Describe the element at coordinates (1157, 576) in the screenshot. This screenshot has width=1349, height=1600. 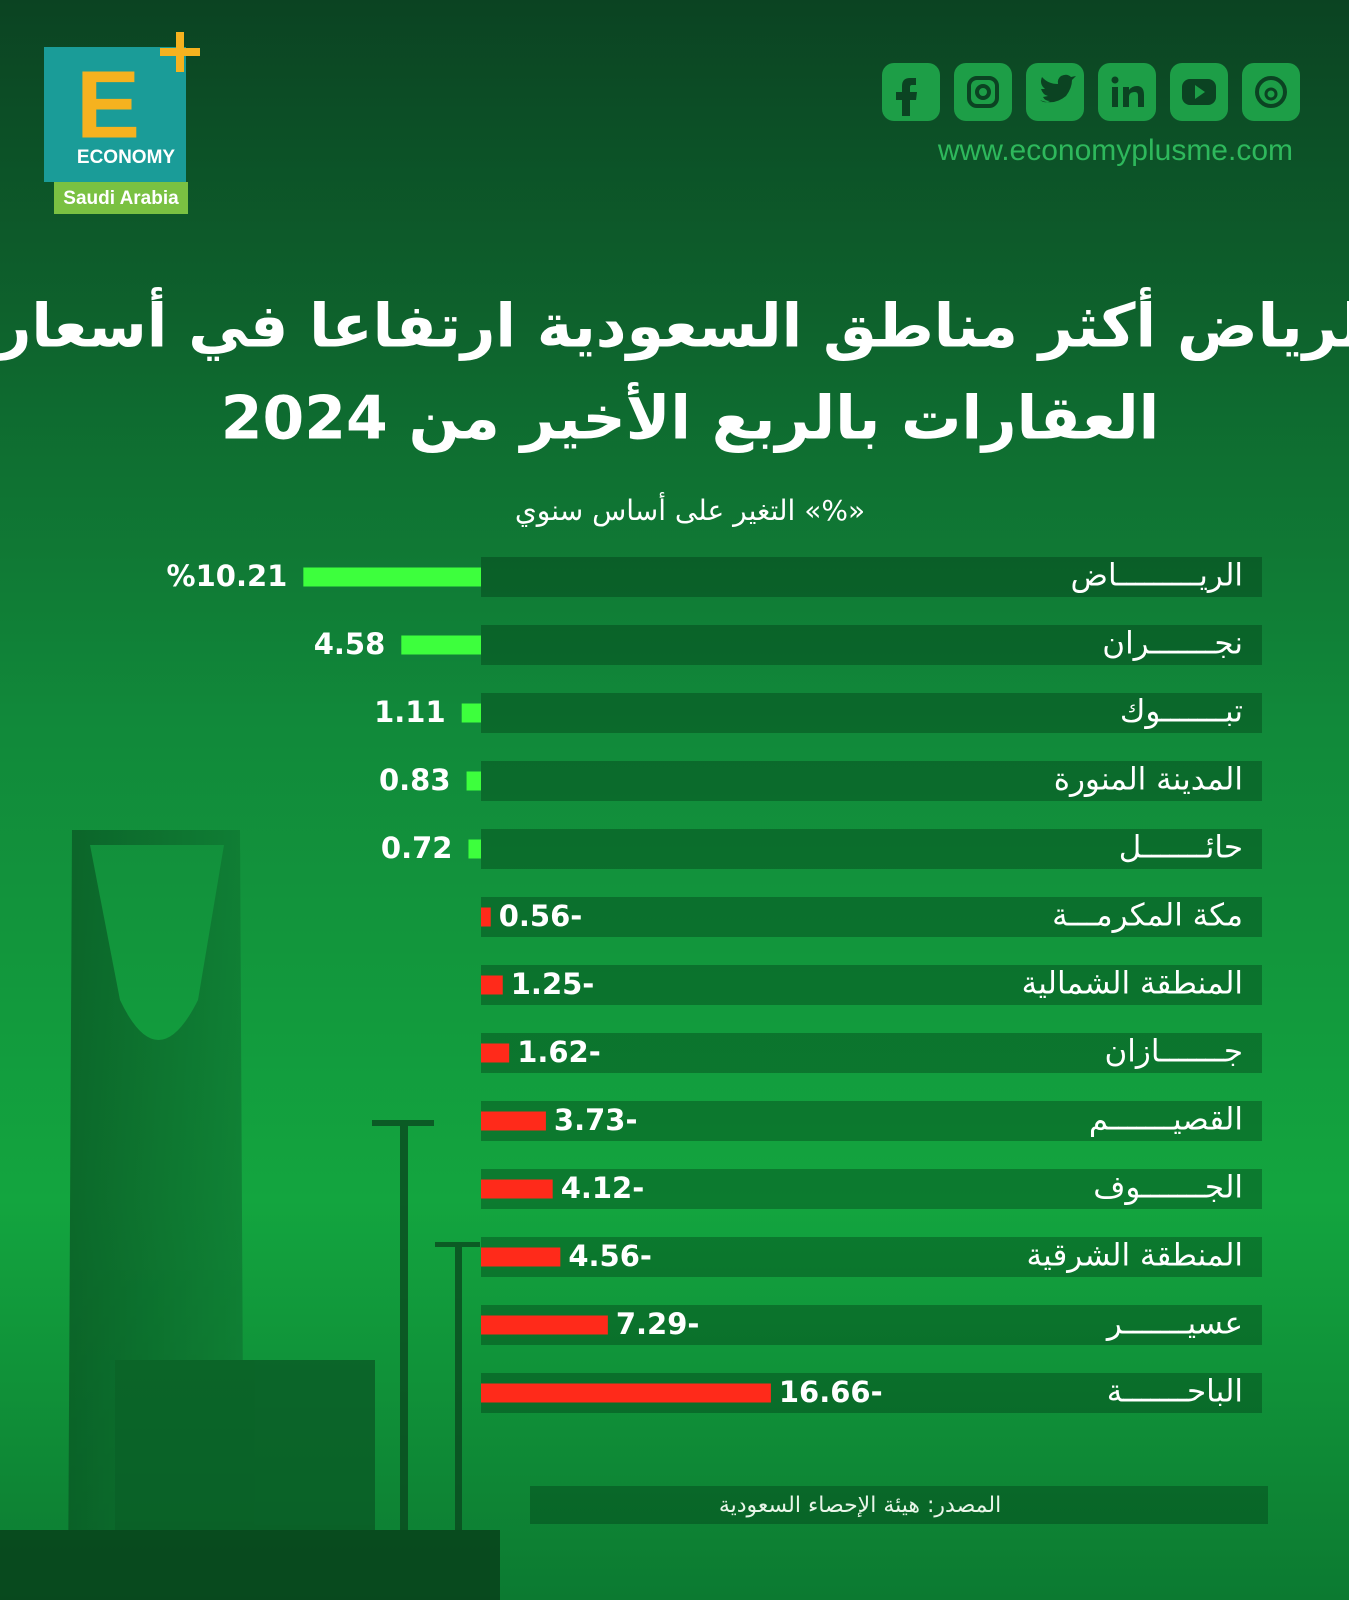
I see `category-label: الريـــــــــاض` at that location.